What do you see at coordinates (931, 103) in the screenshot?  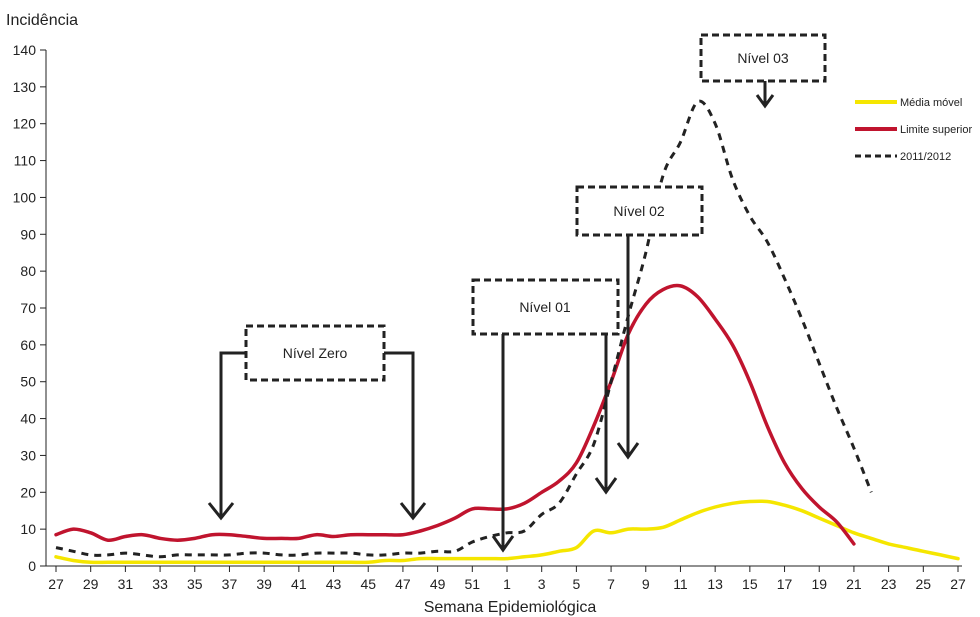 I see `legend-label-media-movel: Média móvel` at bounding box center [931, 103].